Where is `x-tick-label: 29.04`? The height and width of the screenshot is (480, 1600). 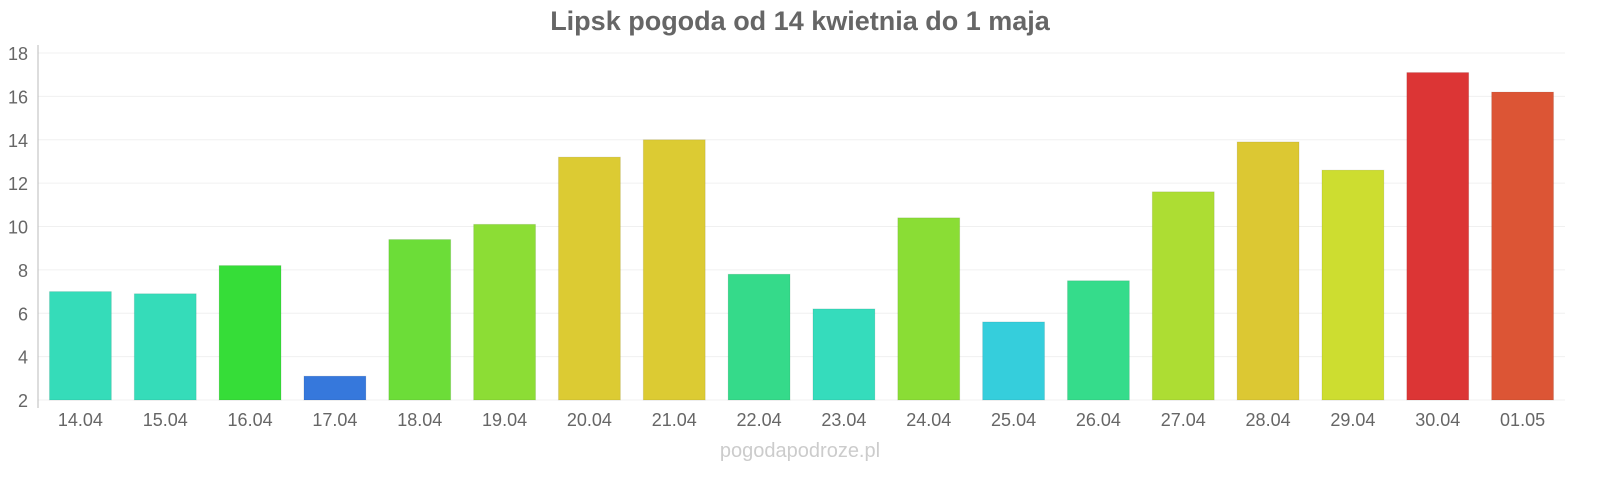 x-tick-label: 29.04 is located at coordinates (1352, 420).